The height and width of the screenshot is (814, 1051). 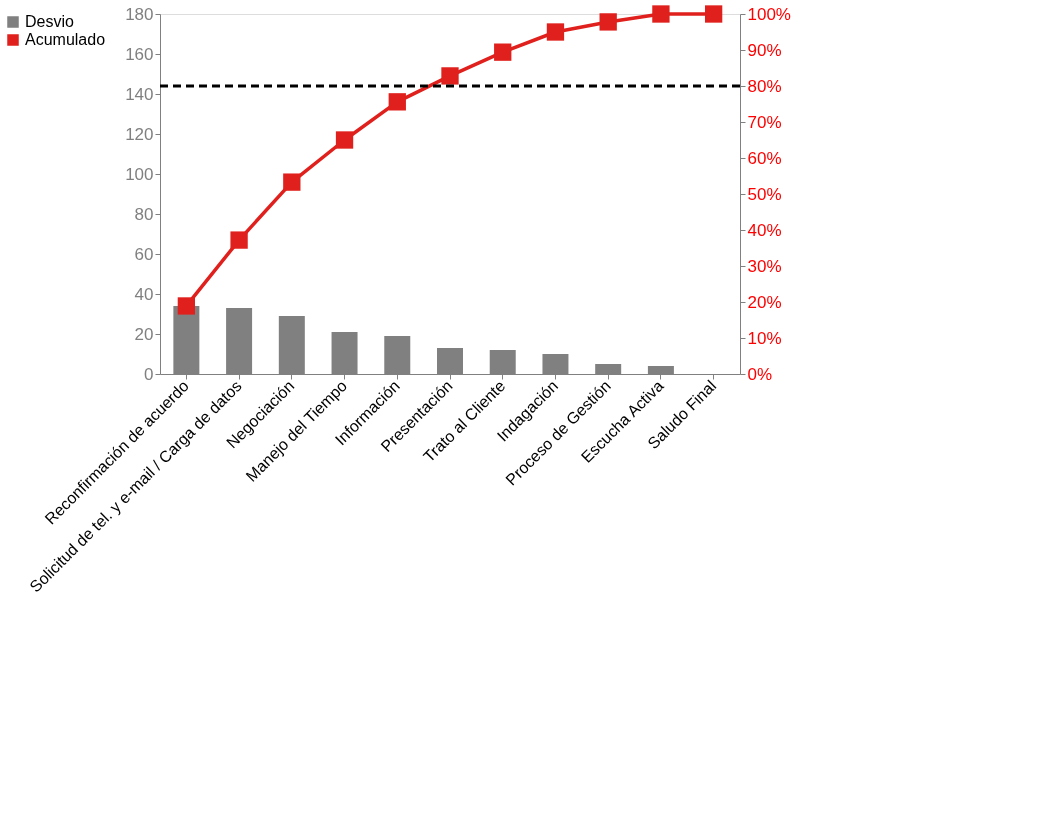 I want to click on y-tick-label: 60, so click(x=144, y=254).